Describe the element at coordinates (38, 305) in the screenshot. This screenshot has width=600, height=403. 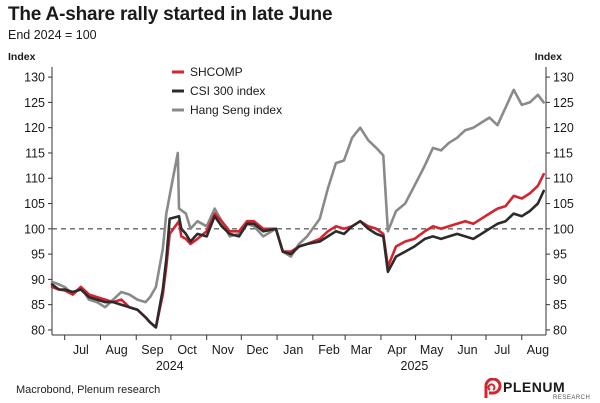
I see `y-tick-label-left: 85` at that location.